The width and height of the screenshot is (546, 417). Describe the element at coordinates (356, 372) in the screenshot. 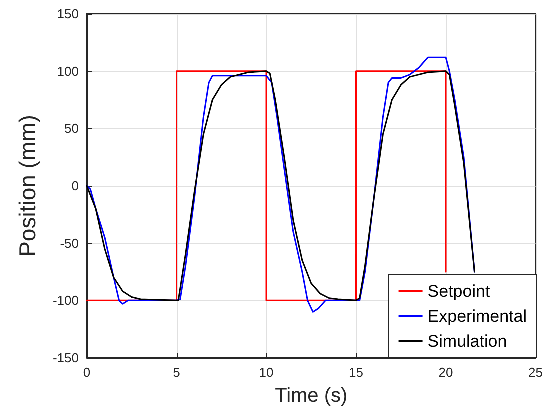

I see `x-tick-label: 15` at that location.